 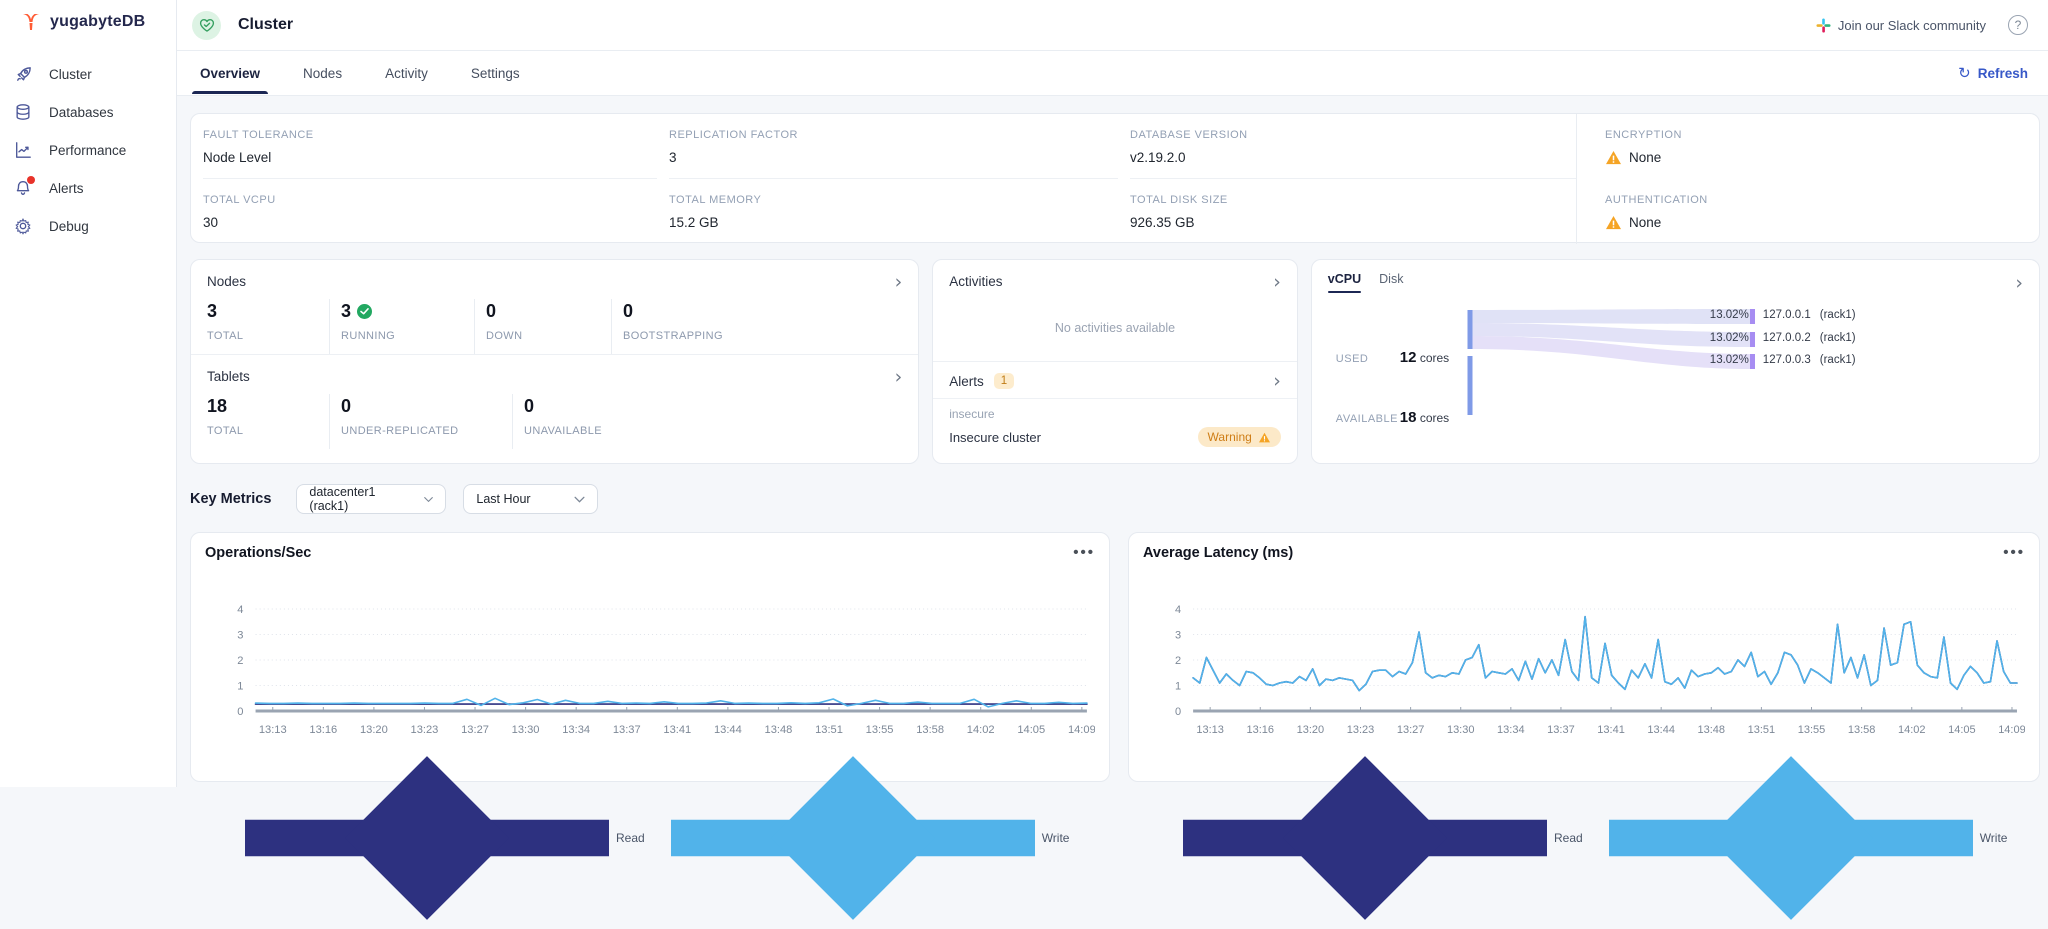 What do you see at coordinates (1762, 730) in the screenshot?
I see `svg-text: 13:51` at bounding box center [1762, 730].